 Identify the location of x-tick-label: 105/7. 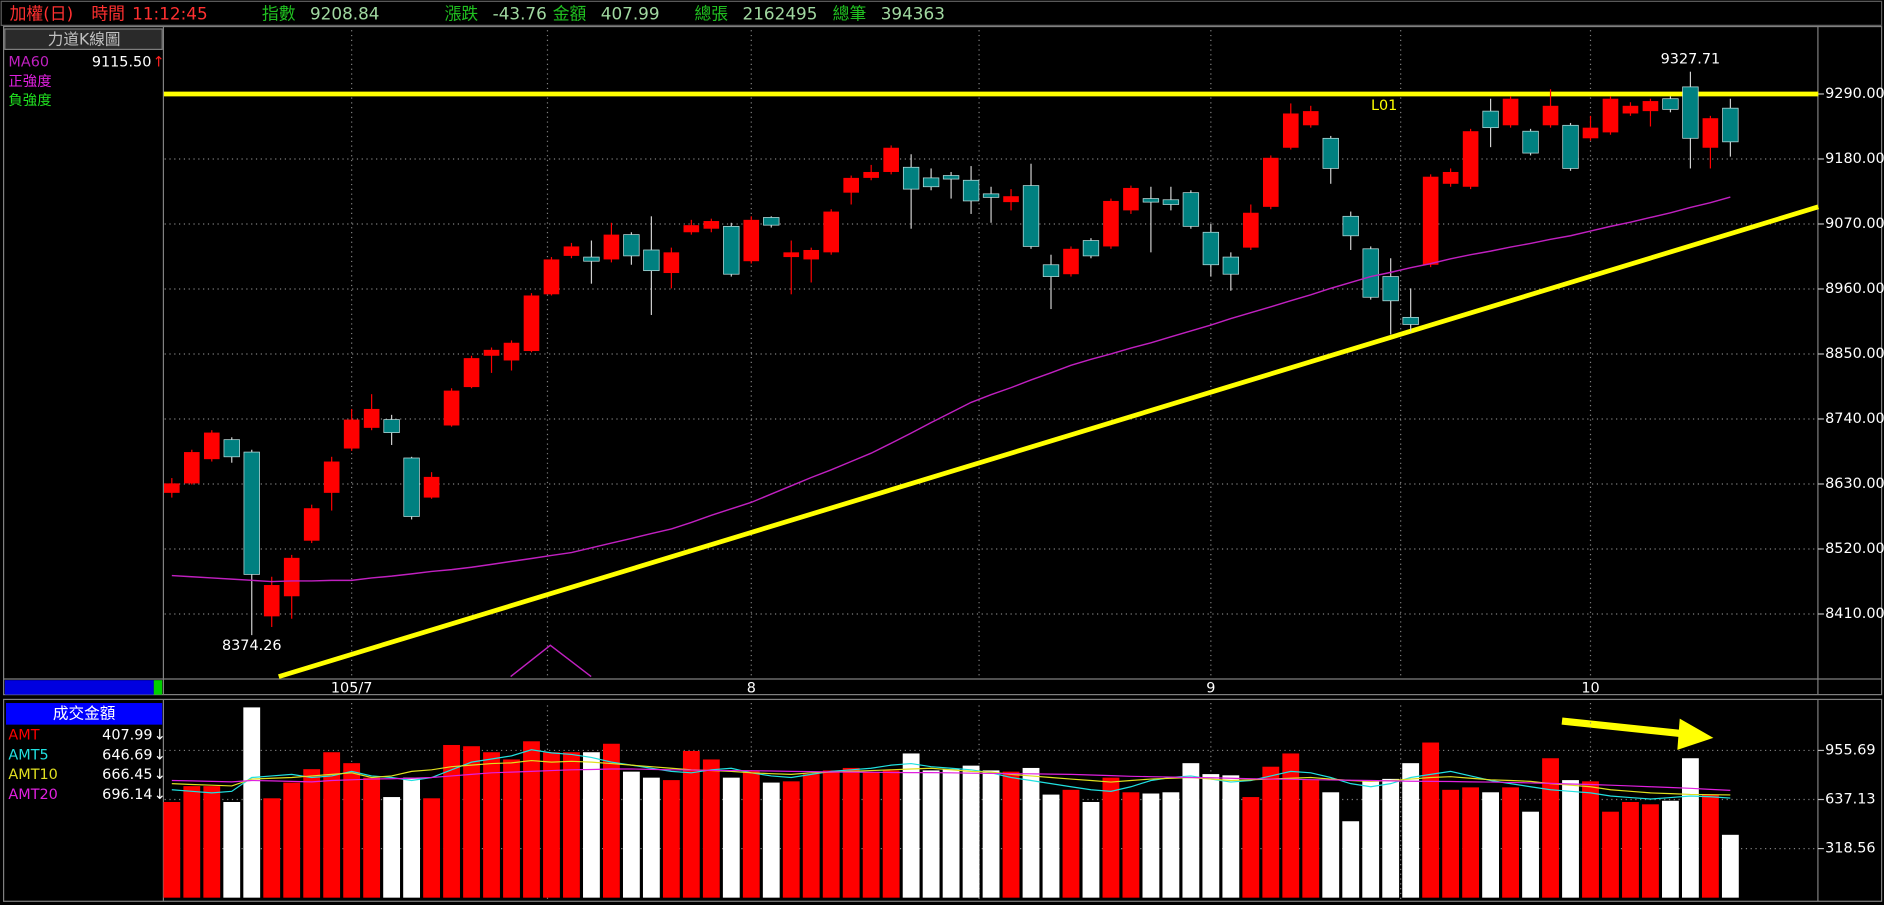
(352, 689).